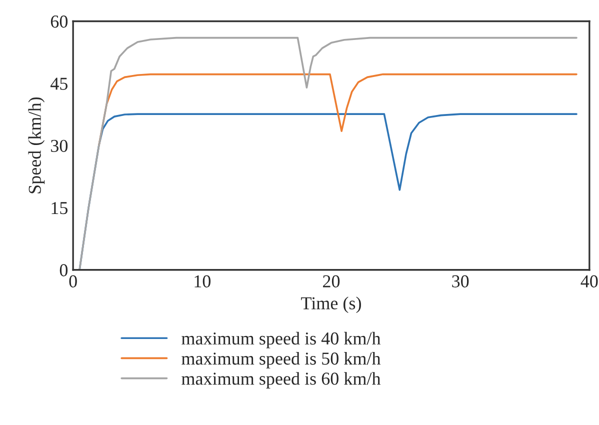 The height and width of the screenshot is (425, 599). Describe the element at coordinates (281, 340) in the screenshot. I see `legend-label: maximum speed is 40 km/h` at that location.